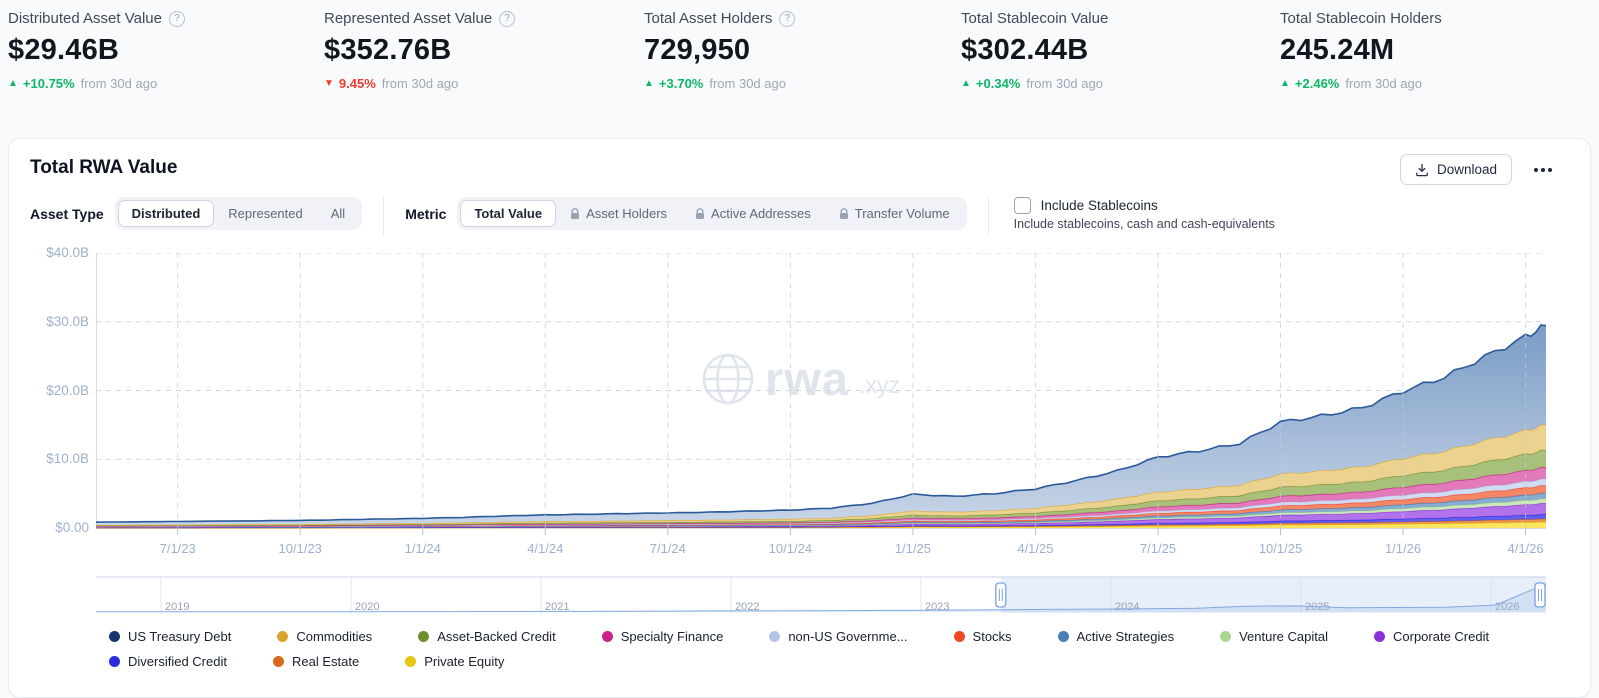 This screenshot has height=698, width=1599. I want to click on y-axis-label: $10.0B, so click(67, 459).